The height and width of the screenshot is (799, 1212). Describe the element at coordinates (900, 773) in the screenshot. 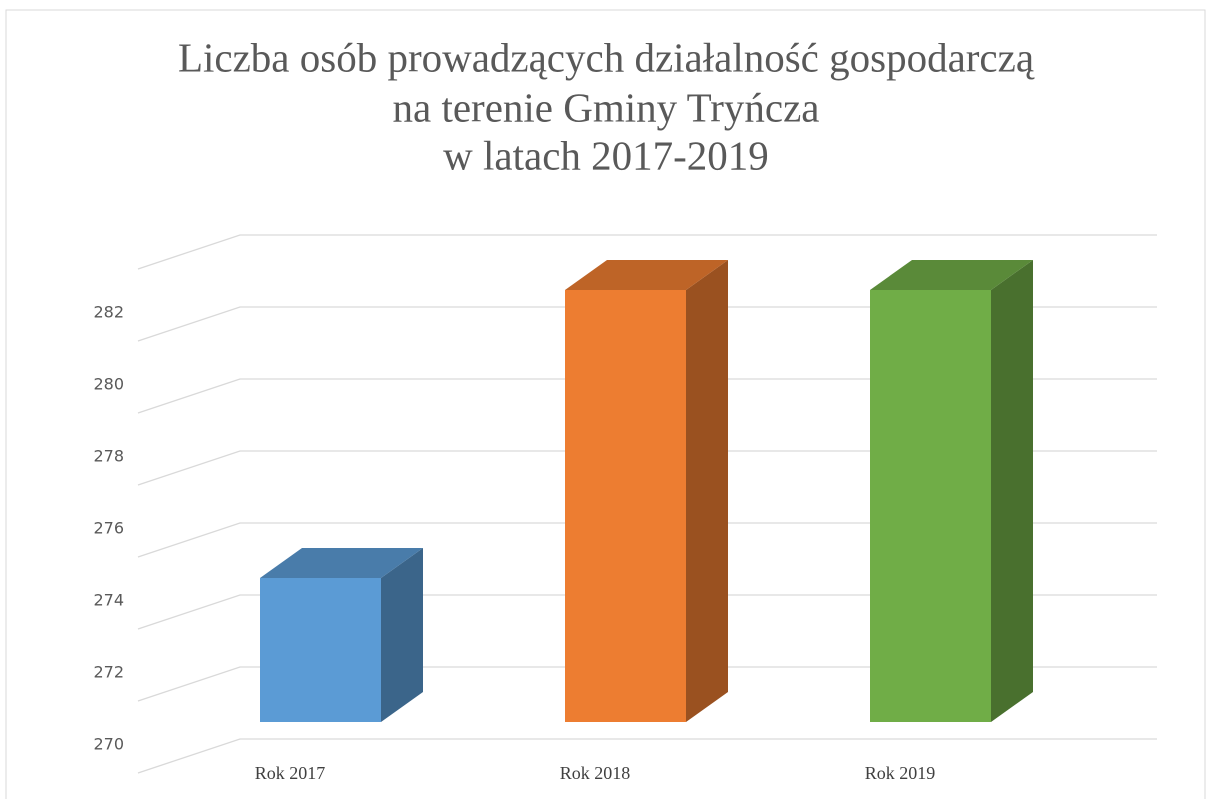

I see `x-tick-label: Rok 2019` at that location.